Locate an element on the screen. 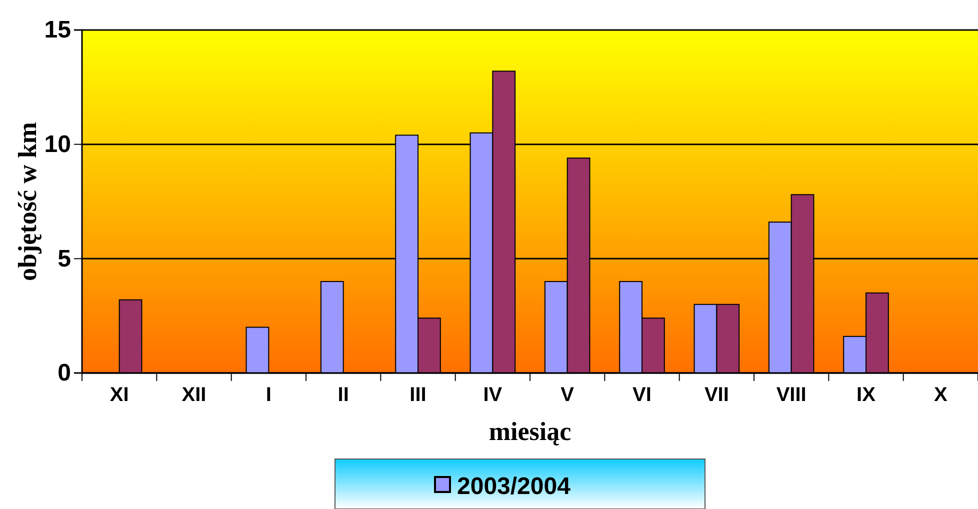 The image size is (978, 509). x-tick-label: I is located at coordinates (269, 395).